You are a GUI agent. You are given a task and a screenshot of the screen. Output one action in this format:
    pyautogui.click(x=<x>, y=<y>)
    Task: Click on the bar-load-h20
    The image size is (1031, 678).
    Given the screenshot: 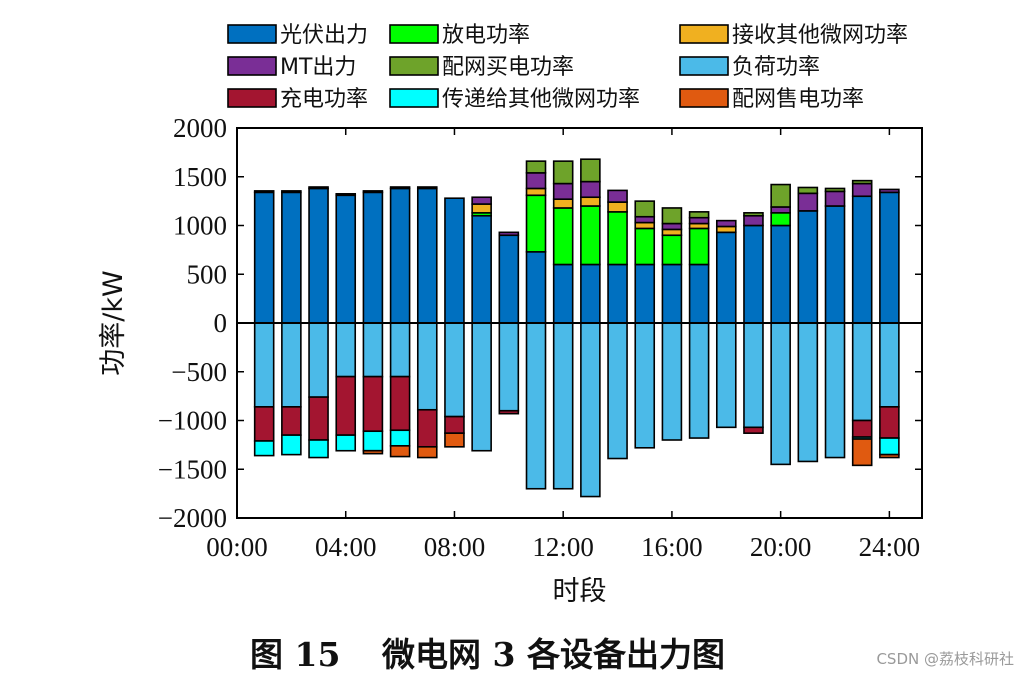 What is the action you would take?
    pyautogui.click(x=780, y=394)
    